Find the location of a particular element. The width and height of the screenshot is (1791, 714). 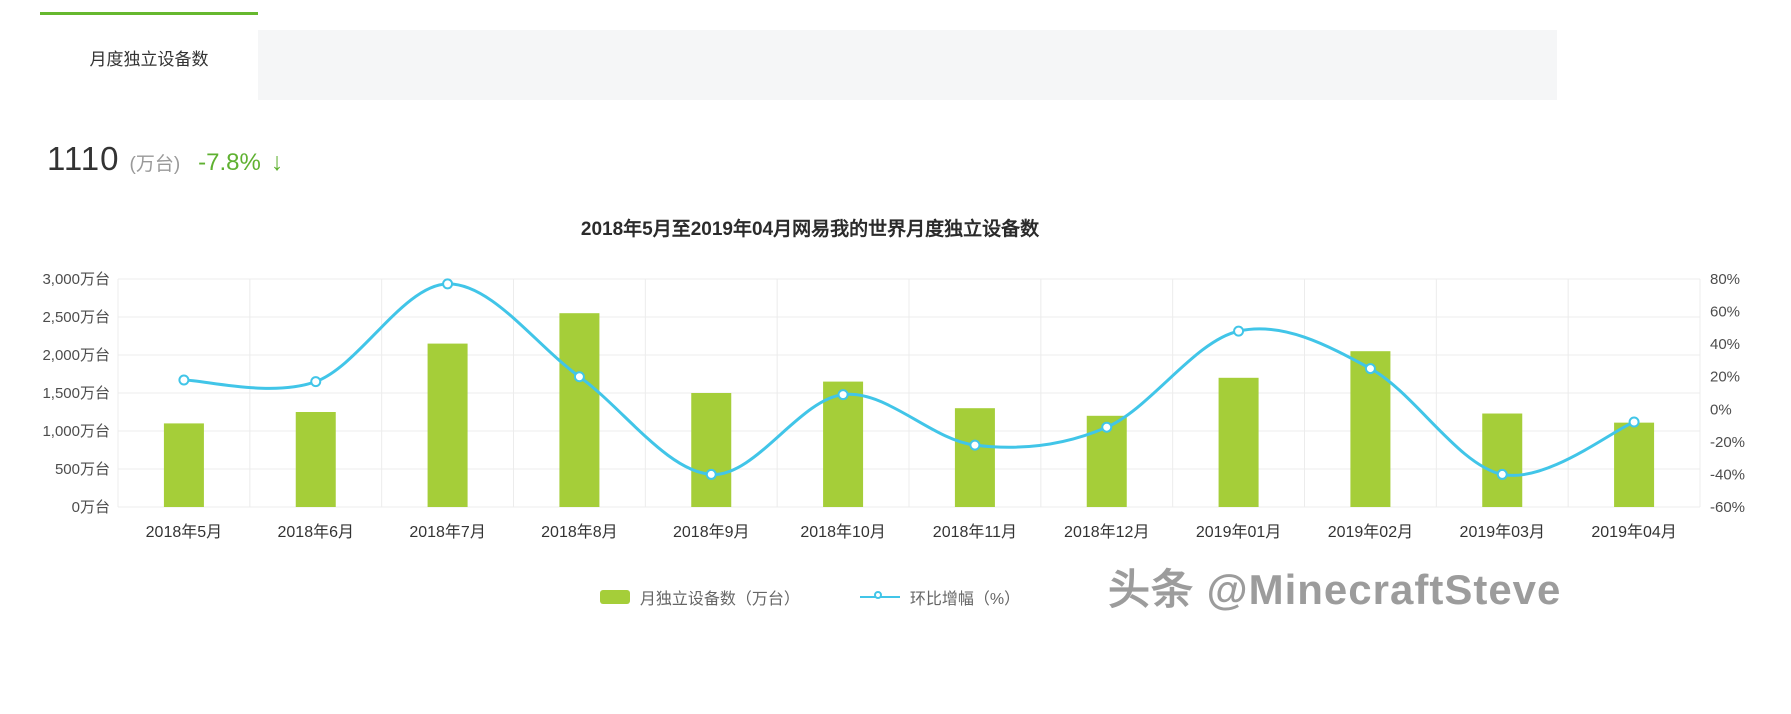

tab-monthly-devices-label: 月度独立设备数 is located at coordinates (149, 59).